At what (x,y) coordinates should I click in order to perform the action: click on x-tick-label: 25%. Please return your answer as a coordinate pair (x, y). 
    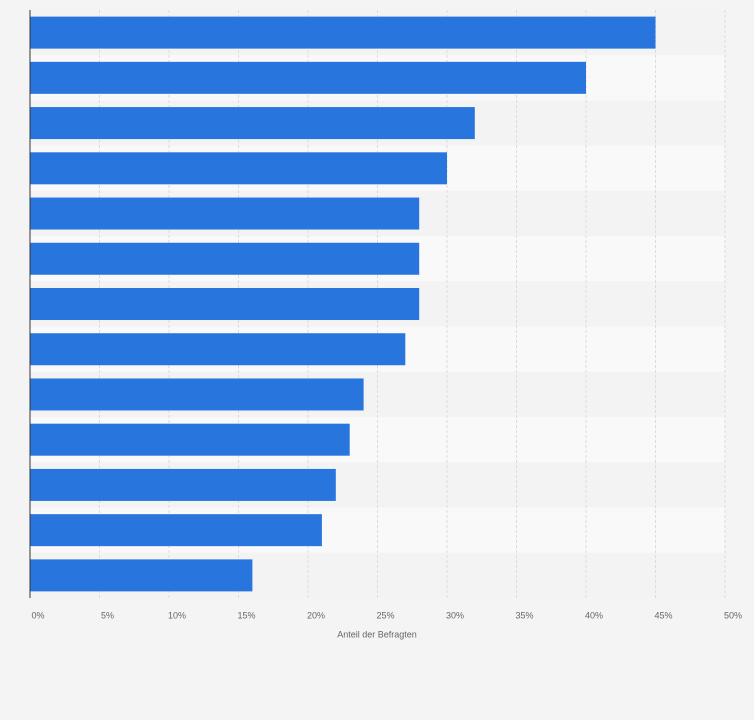
    Looking at the image, I should click on (385, 615).